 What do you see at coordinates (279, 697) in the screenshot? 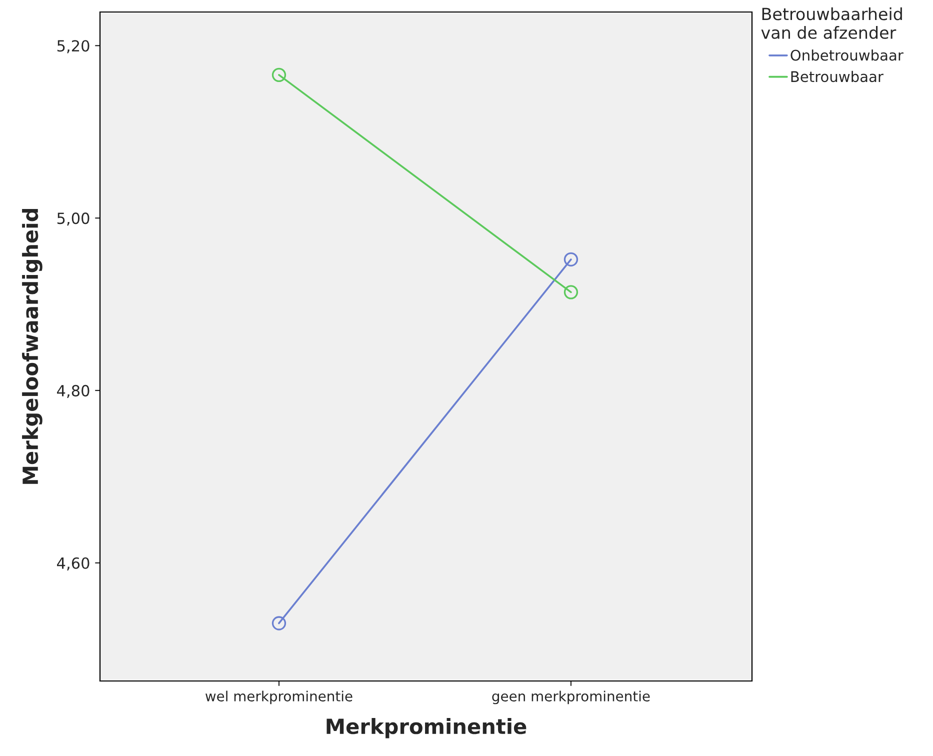
I see `x-tick-label: wel merkprominentie` at bounding box center [279, 697].